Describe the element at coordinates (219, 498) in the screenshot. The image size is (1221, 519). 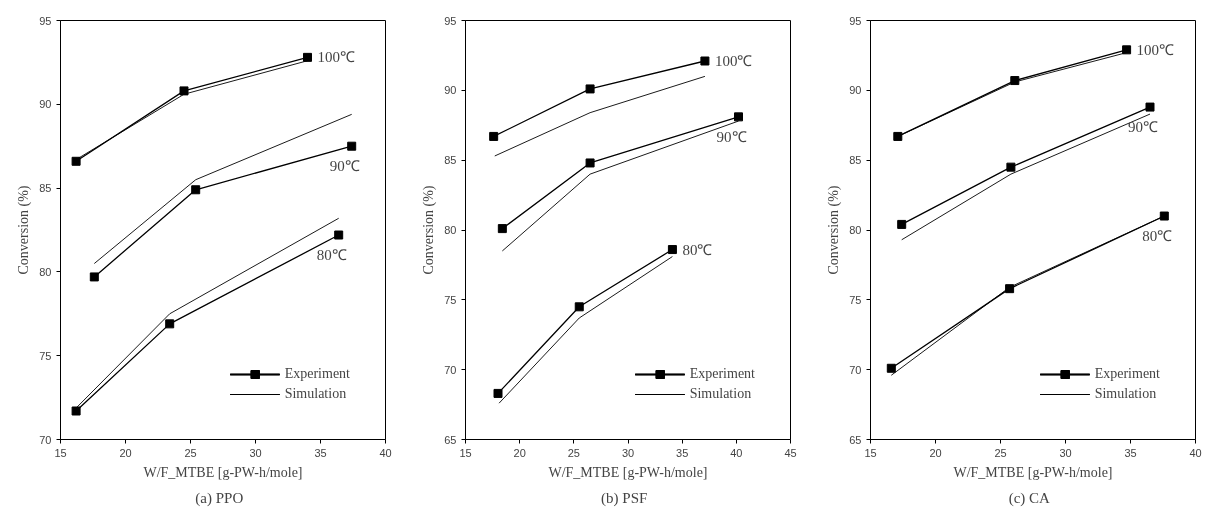
I see `text: (a) PPO` at that location.